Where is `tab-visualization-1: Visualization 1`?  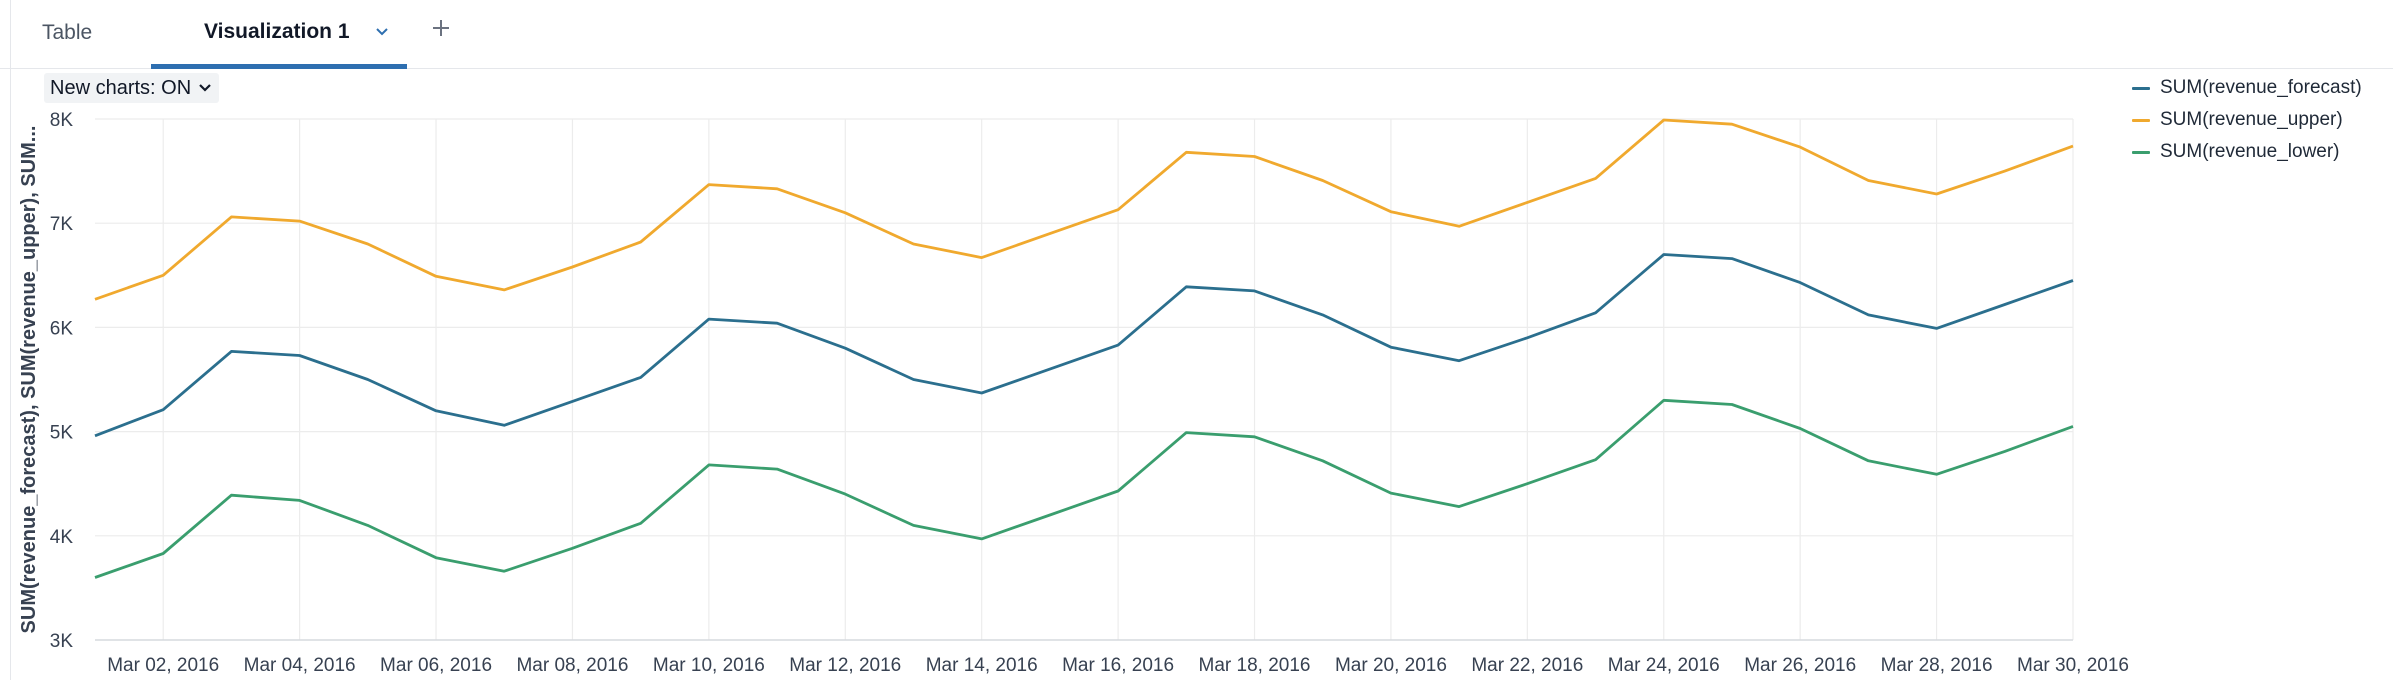
tab-visualization-1: Visualization 1 is located at coordinates (279, 34).